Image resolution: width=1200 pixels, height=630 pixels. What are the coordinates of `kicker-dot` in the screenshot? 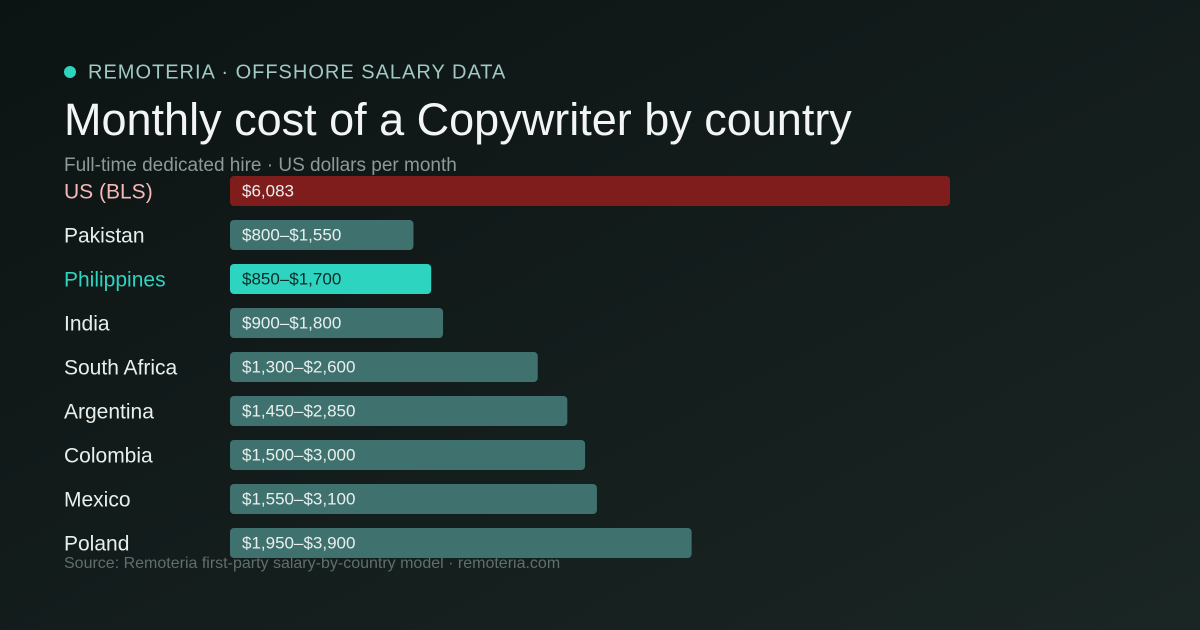 It's located at (70, 72).